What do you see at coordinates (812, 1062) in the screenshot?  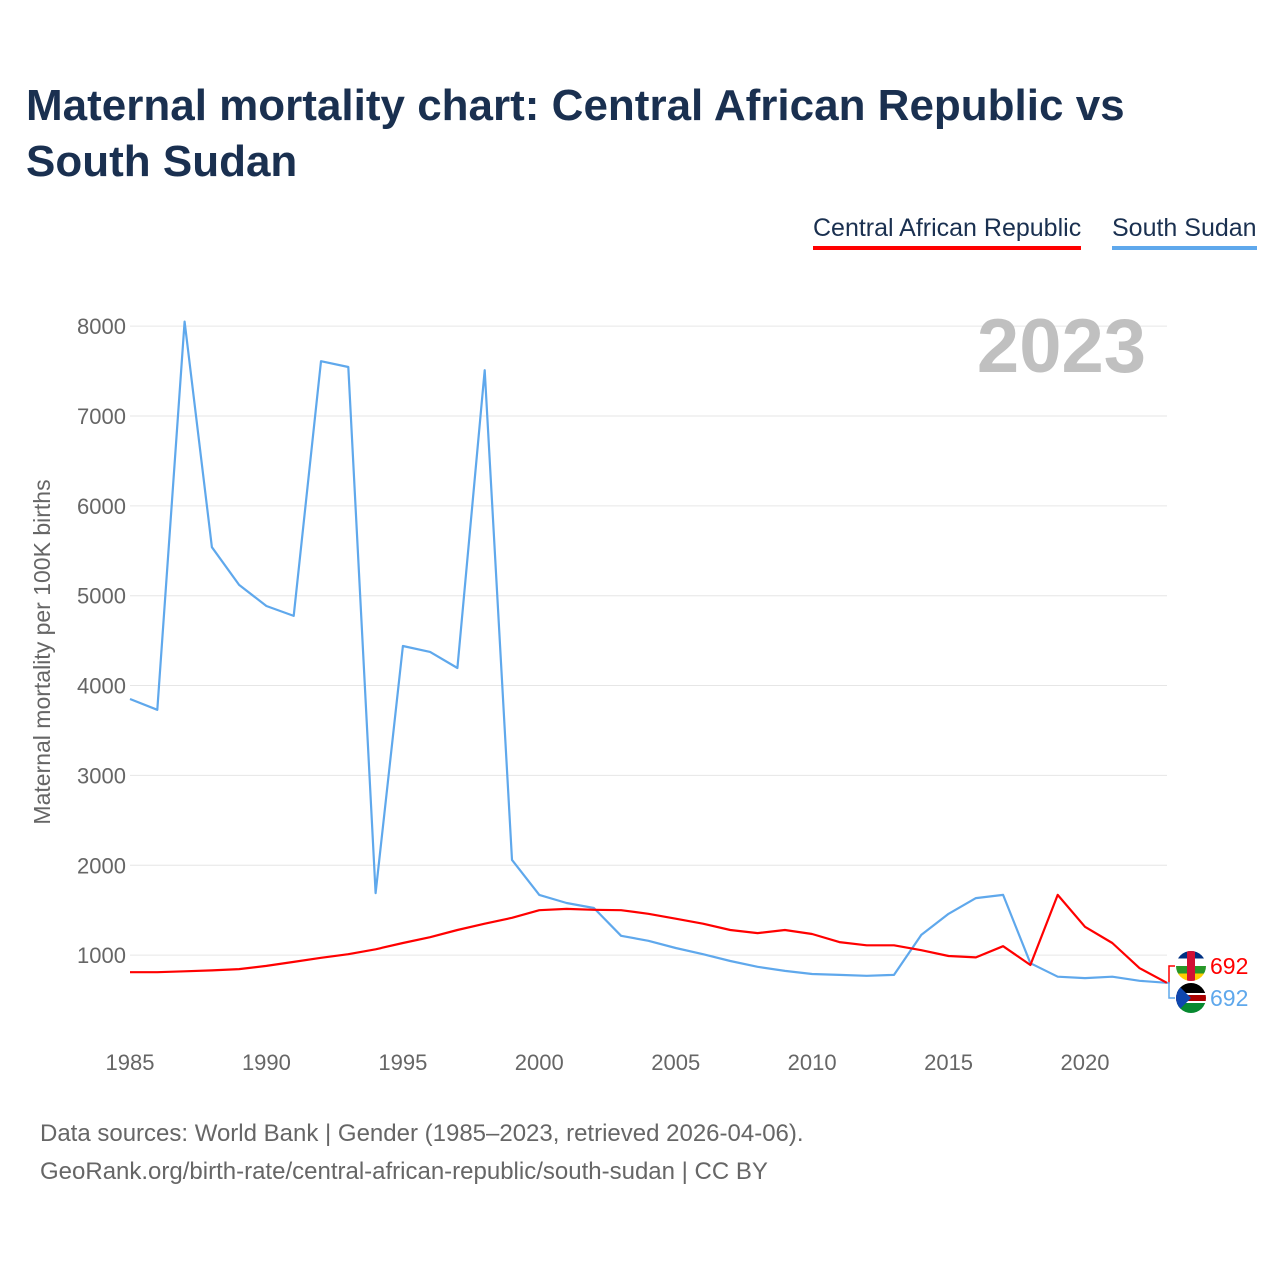 I see `x-tick-label: 2010` at bounding box center [812, 1062].